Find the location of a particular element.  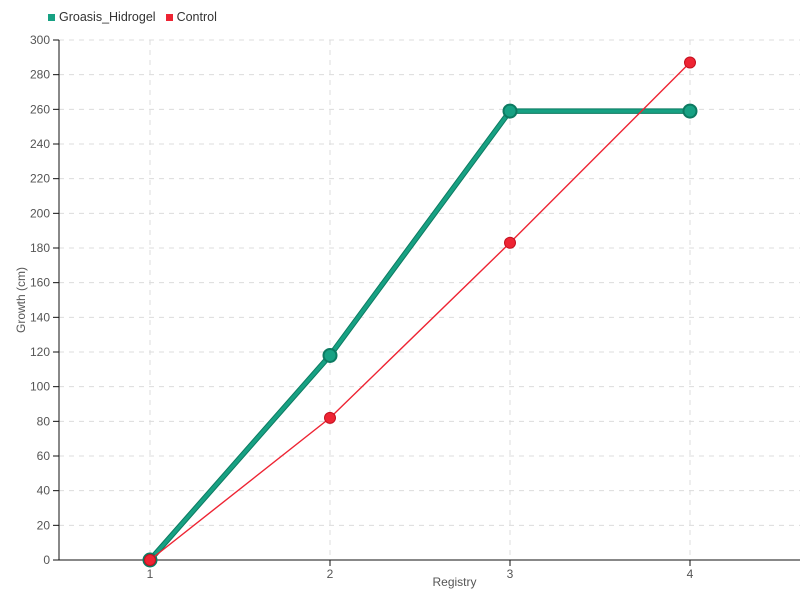

svg-text: 4 is located at coordinates (690, 574).